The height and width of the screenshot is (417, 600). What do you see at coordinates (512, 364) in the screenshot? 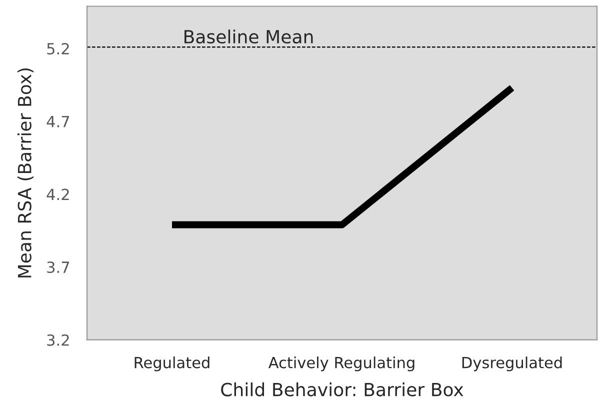
I see `x-tick-label: Dysregulated` at bounding box center [512, 364].